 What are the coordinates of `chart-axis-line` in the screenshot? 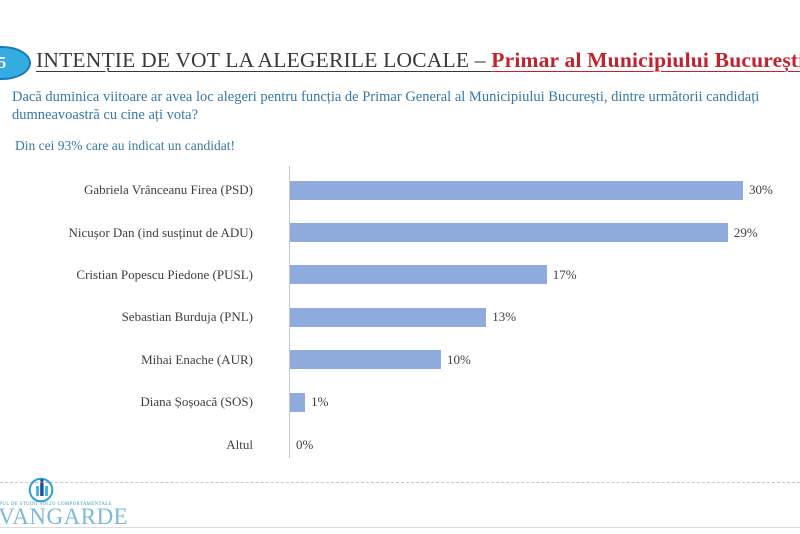 It's located at (289, 312).